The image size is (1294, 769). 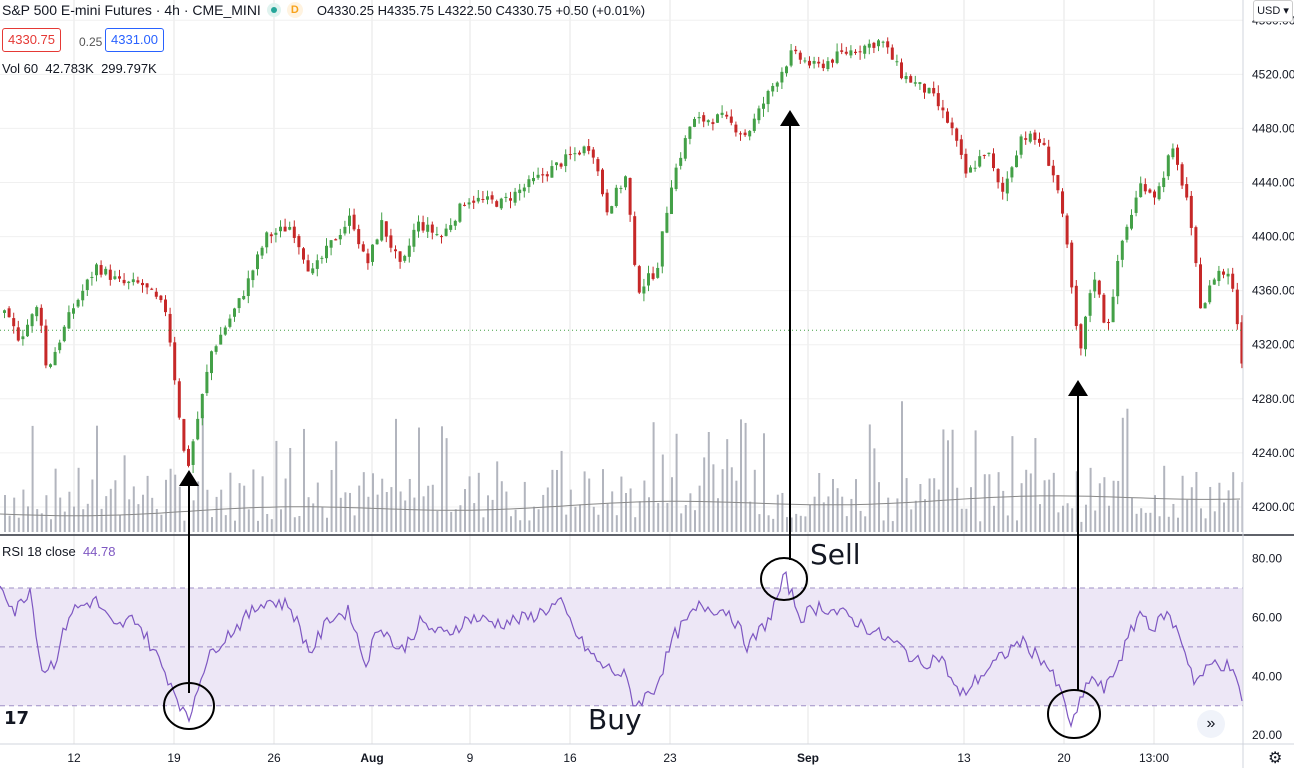 What do you see at coordinates (31, 40) in the screenshot?
I see `sell-price-button: 4330.75` at bounding box center [31, 40].